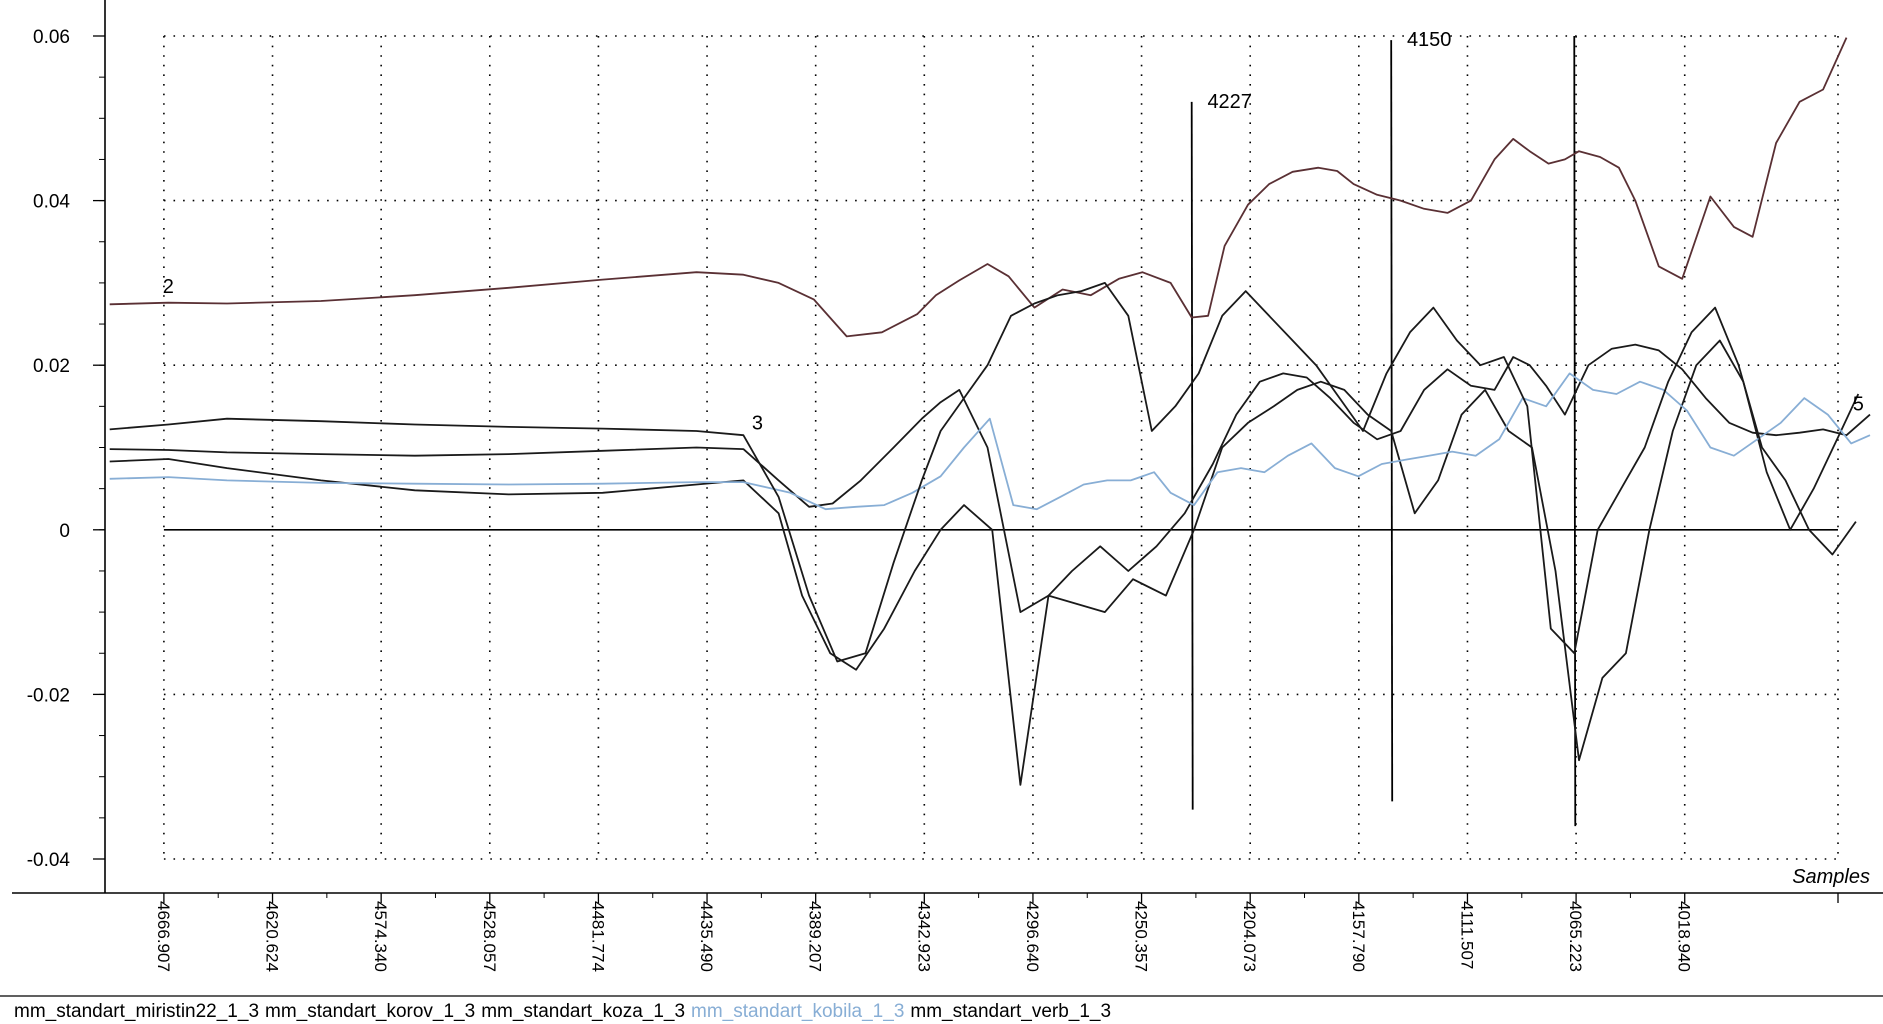  I want to click on x-tick-label: 4528.057, so click(489, 936).